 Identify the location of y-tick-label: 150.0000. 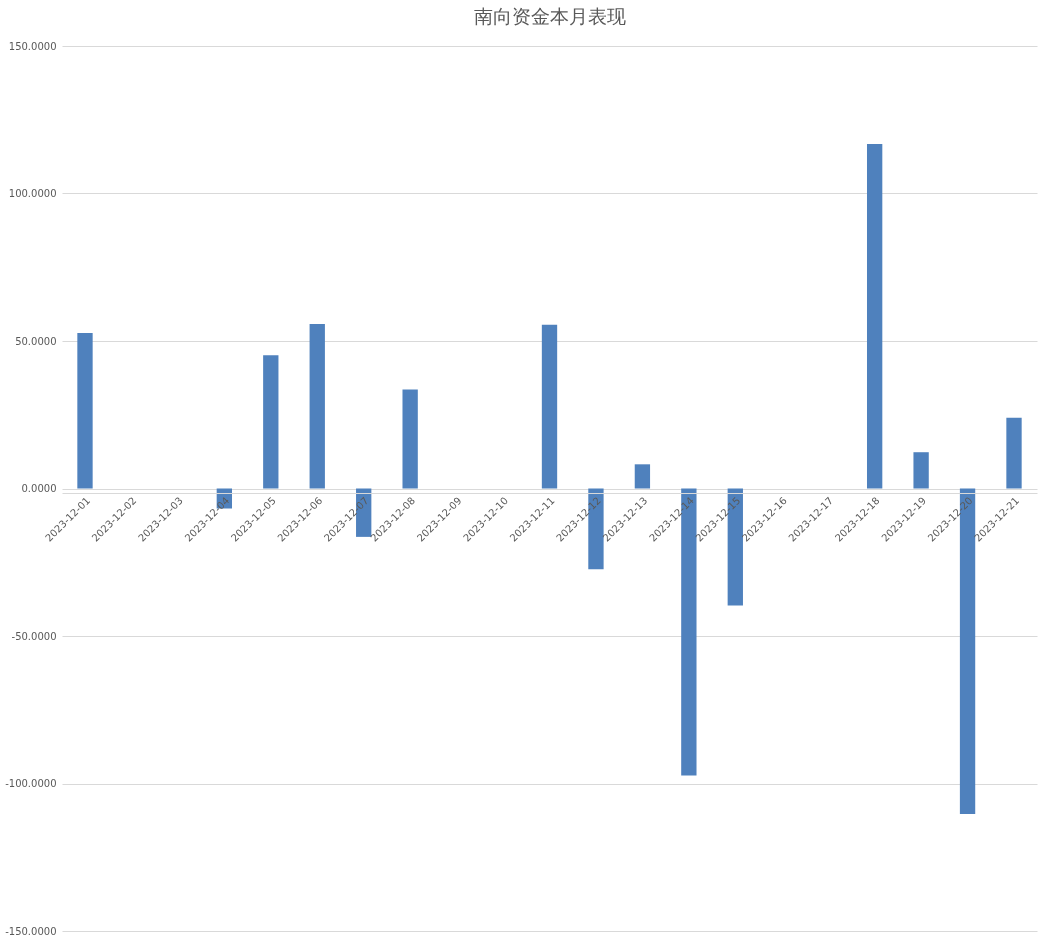
(32, 46).